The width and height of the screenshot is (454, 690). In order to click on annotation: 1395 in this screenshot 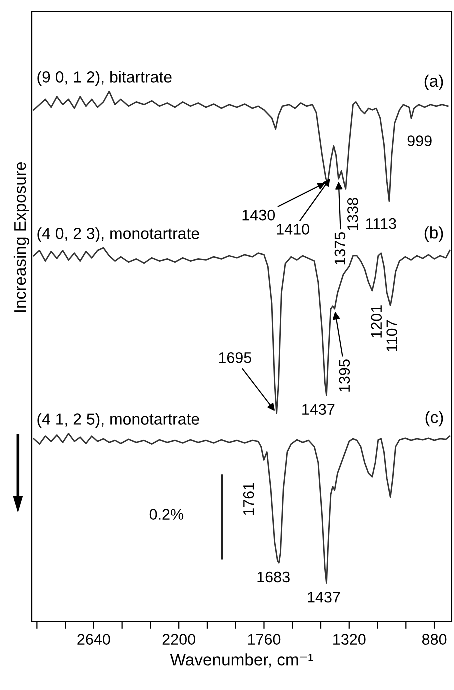, I will do `click(344, 376)`.